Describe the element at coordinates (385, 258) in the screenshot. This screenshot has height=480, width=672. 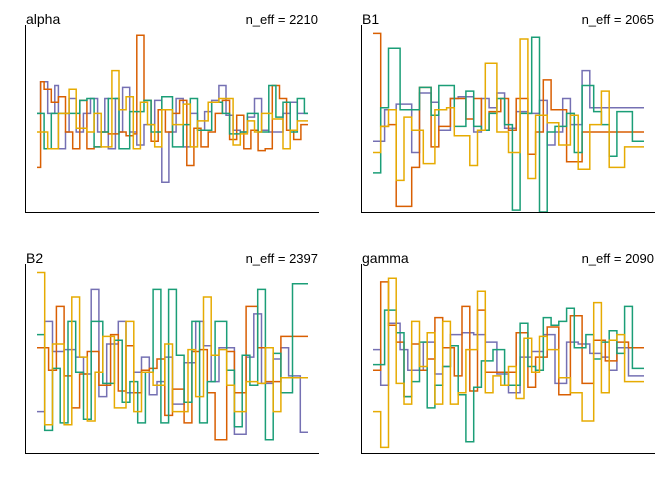
I see `panel-title: gamma` at that location.